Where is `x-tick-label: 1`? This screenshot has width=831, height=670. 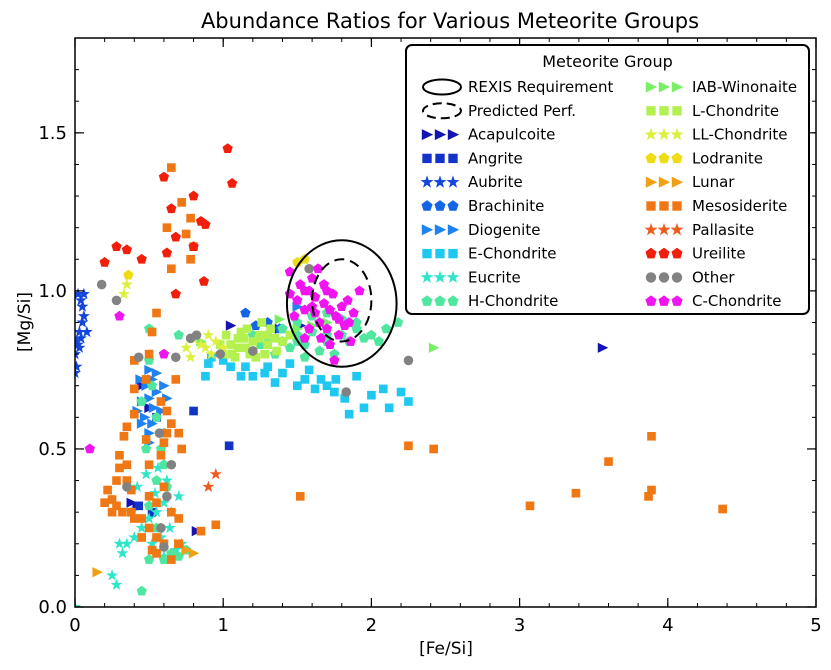 x-tick-label: 1 is located at coordinates (222, 625).